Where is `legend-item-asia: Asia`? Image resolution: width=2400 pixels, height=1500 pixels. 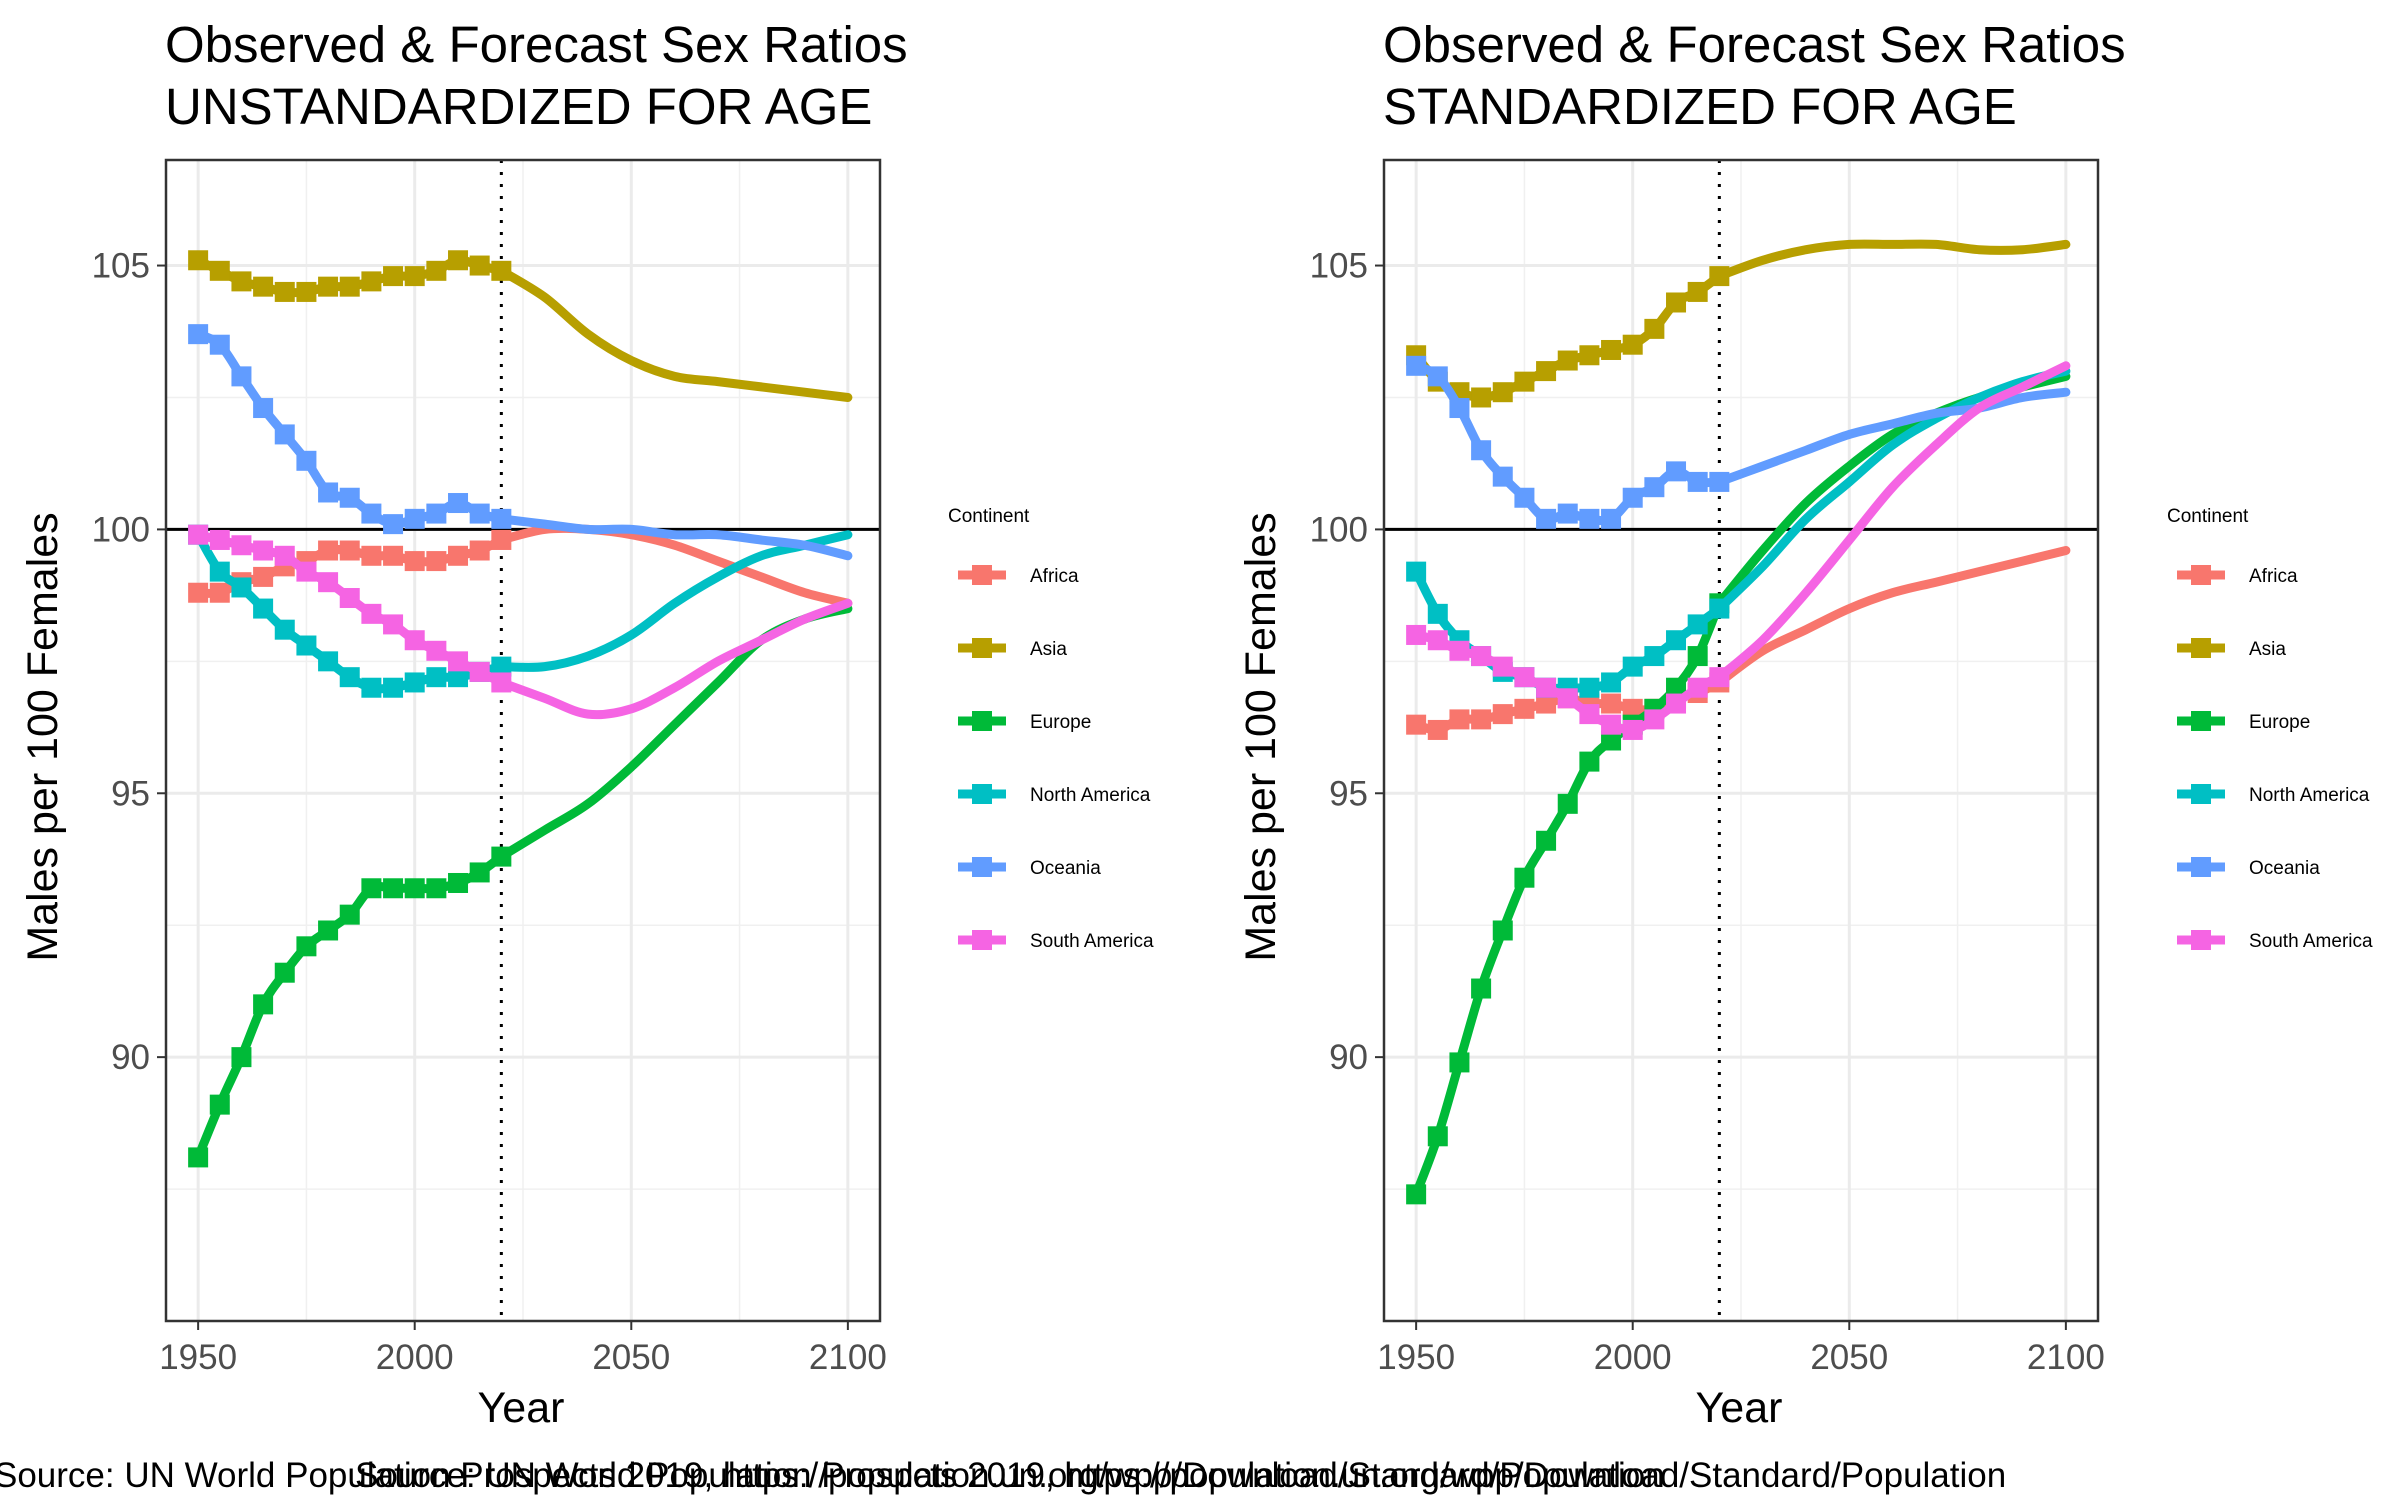 legend-item-asia: Asia is located at coordinates (2231, 649).